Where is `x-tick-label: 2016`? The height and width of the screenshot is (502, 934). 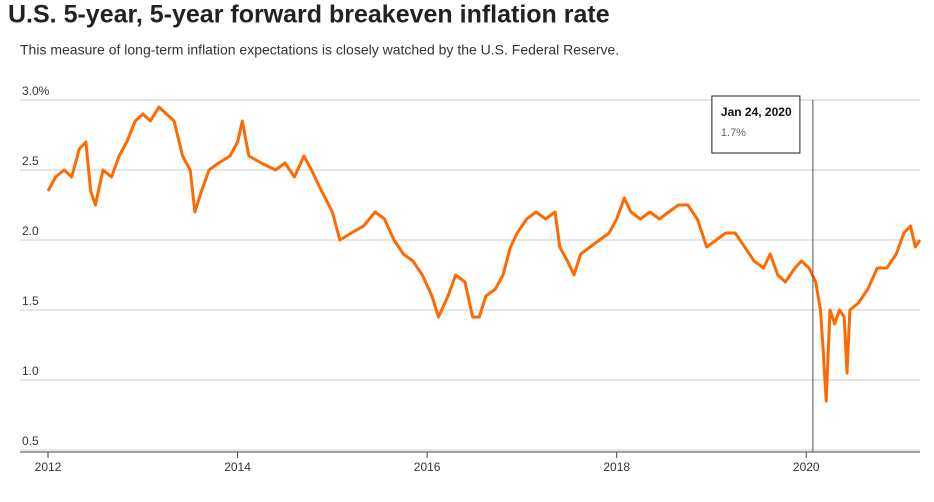
x-tick-label: 2016 is located at coordinates (427, 467).